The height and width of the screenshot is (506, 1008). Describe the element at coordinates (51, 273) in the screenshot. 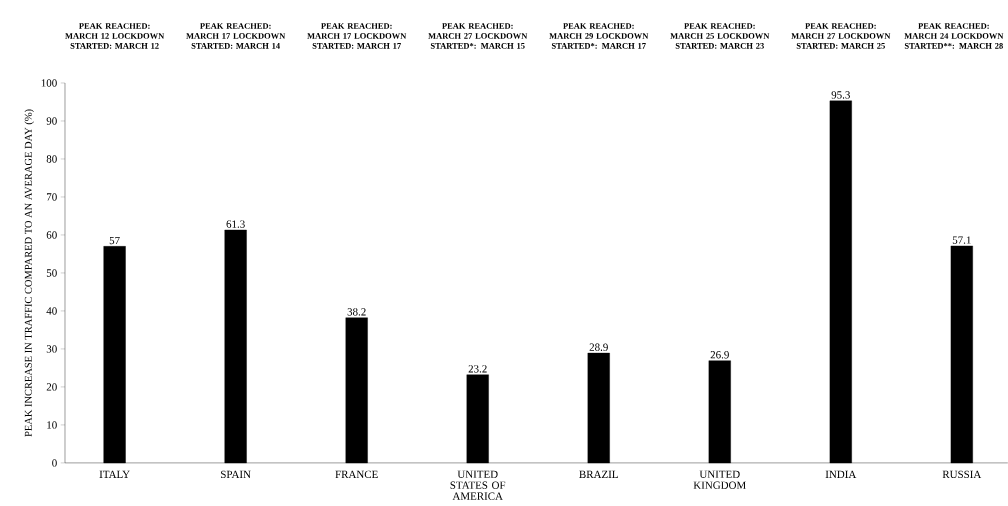

I see `y-tick-label: 50` at that location.